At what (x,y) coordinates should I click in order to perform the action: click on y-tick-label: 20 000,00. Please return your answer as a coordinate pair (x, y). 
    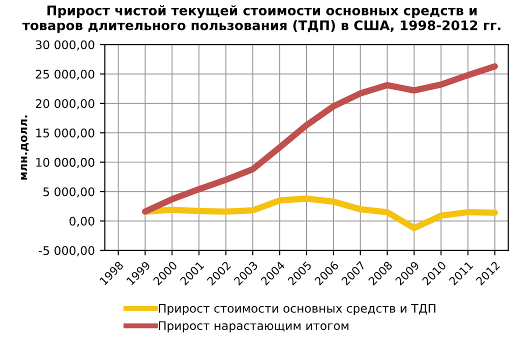
    Looking at the image, I should click on (65, 104).